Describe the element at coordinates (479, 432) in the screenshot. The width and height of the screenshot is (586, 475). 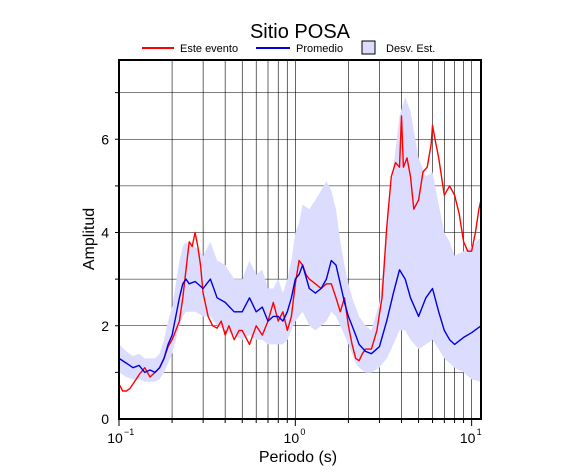
I see `x-tick-exponent: 1` at that location.